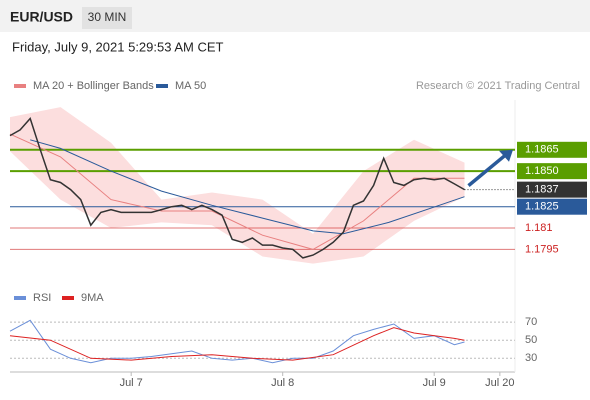  Describe the element at coordinates (118, 46) in the screenshot. I see `timestamp: Friday, July 9, 2021 5:29:53 AM CET` at that location.